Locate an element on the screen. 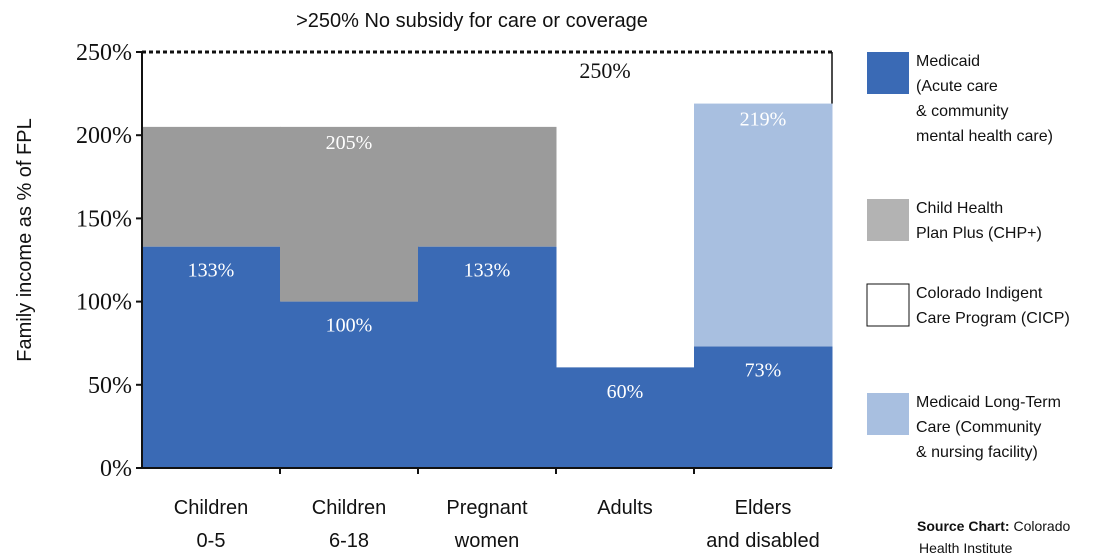 This screenshot has height=559, width=1107. legend-label-2-0: Colorado Indigent is located at coordinates (979, 293).